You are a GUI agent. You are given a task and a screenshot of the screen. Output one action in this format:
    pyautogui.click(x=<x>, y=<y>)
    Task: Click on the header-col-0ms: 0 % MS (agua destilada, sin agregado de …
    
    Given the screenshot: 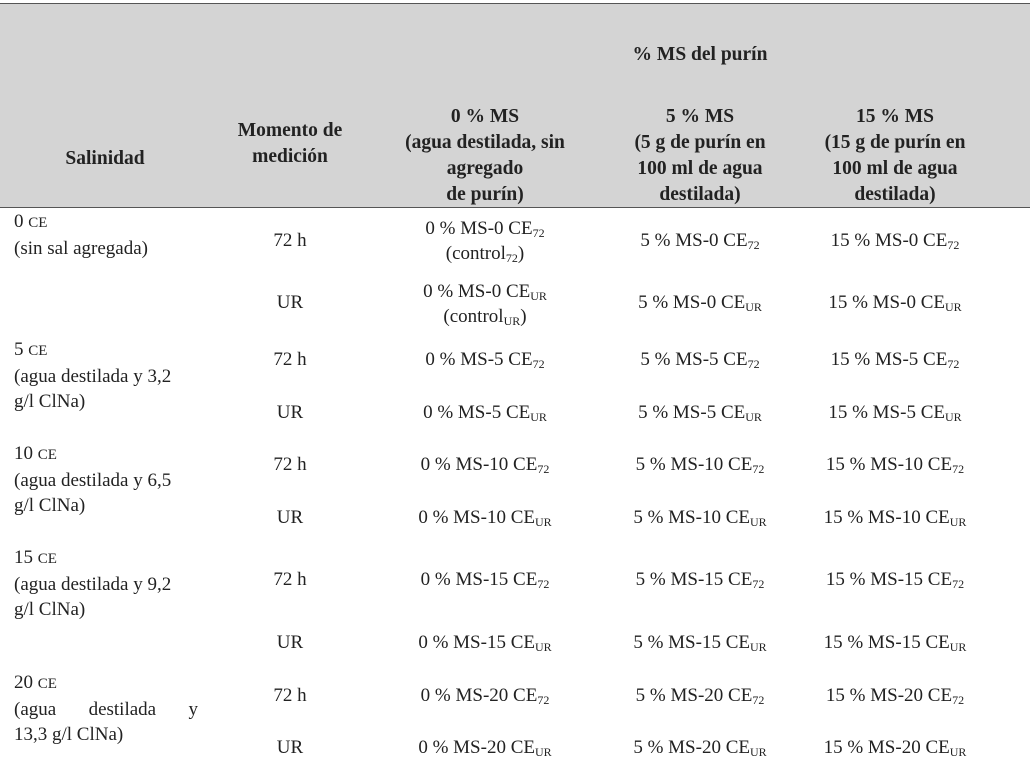 What is the action you would take?
    pyautogui.click(x=485, y=155)
    